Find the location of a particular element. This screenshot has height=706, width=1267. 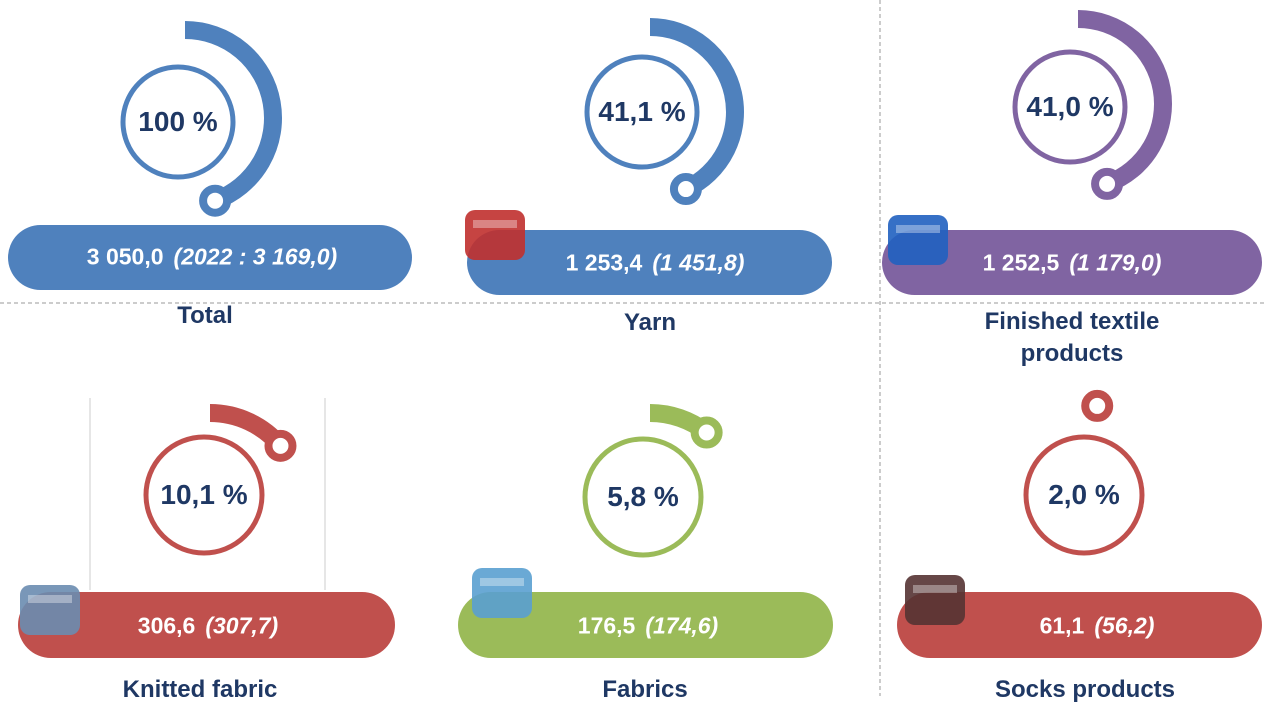

share-text: 41,1 % is located at coordinates (642, 111).